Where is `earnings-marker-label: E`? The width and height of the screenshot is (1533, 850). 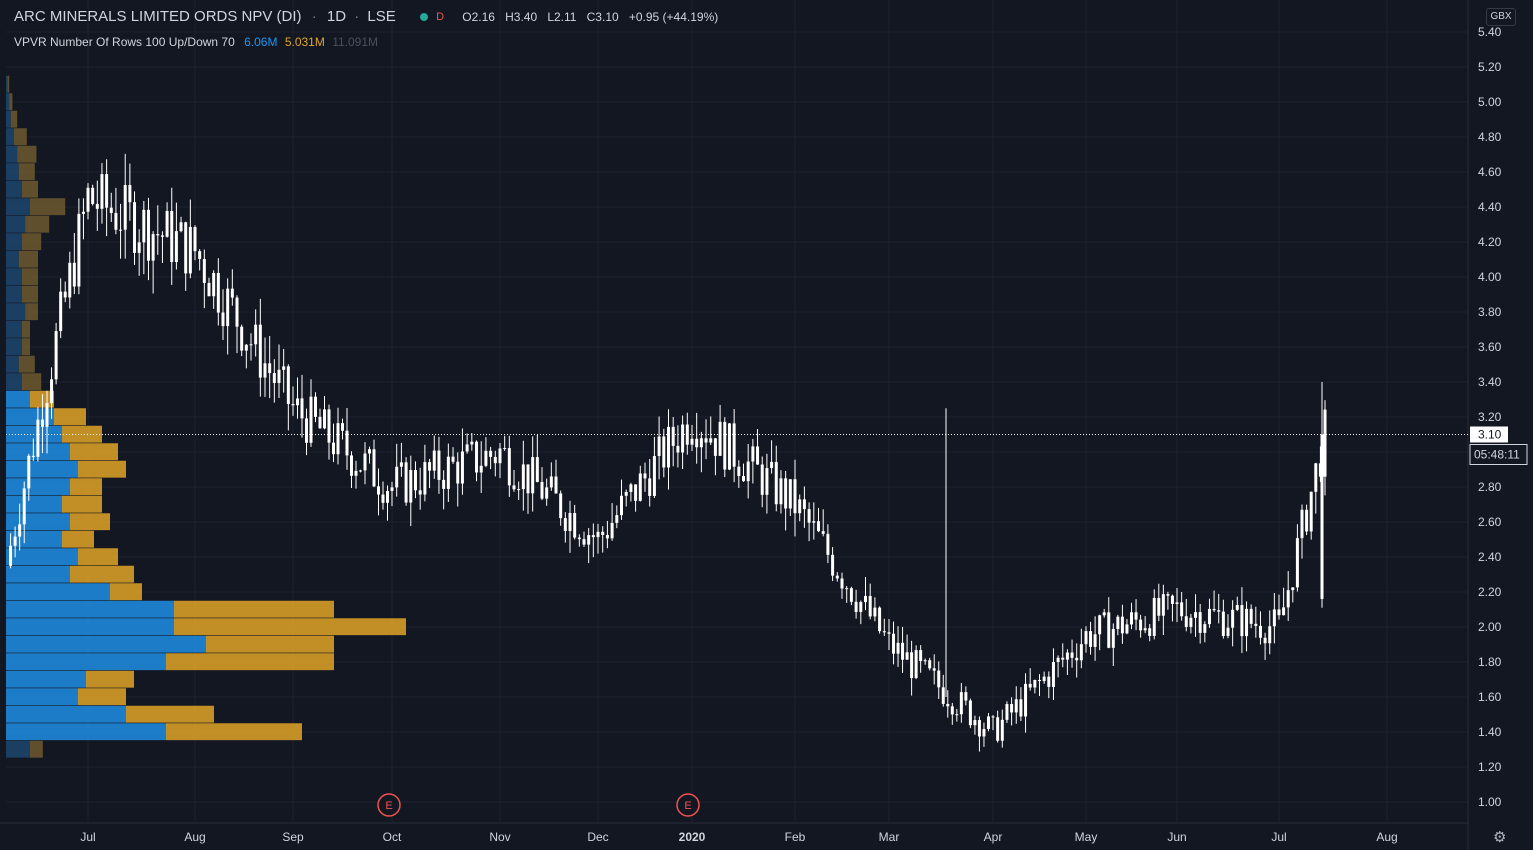
earnings-marker-label: E is located at coordinates (687, 806).